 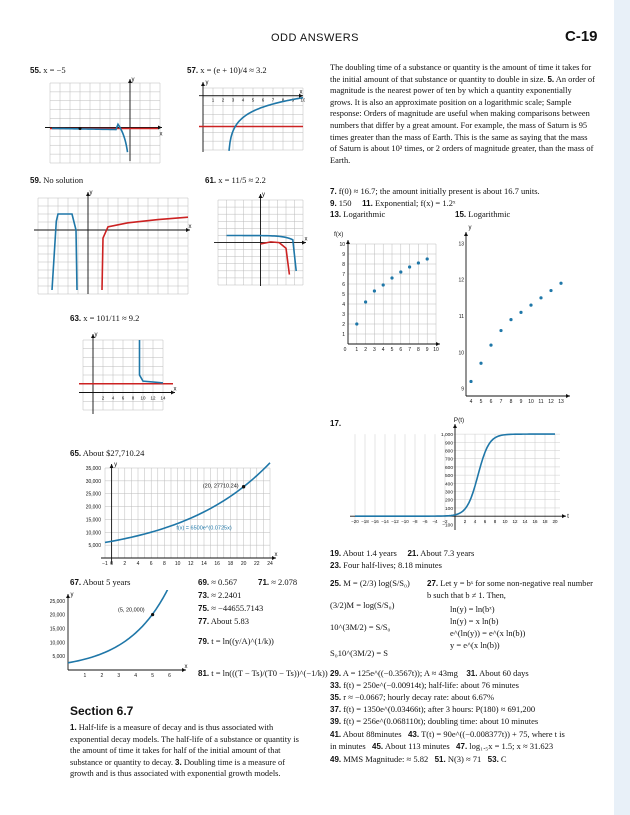 I want to click on answer-number: 81., so click(x=204, y=673).